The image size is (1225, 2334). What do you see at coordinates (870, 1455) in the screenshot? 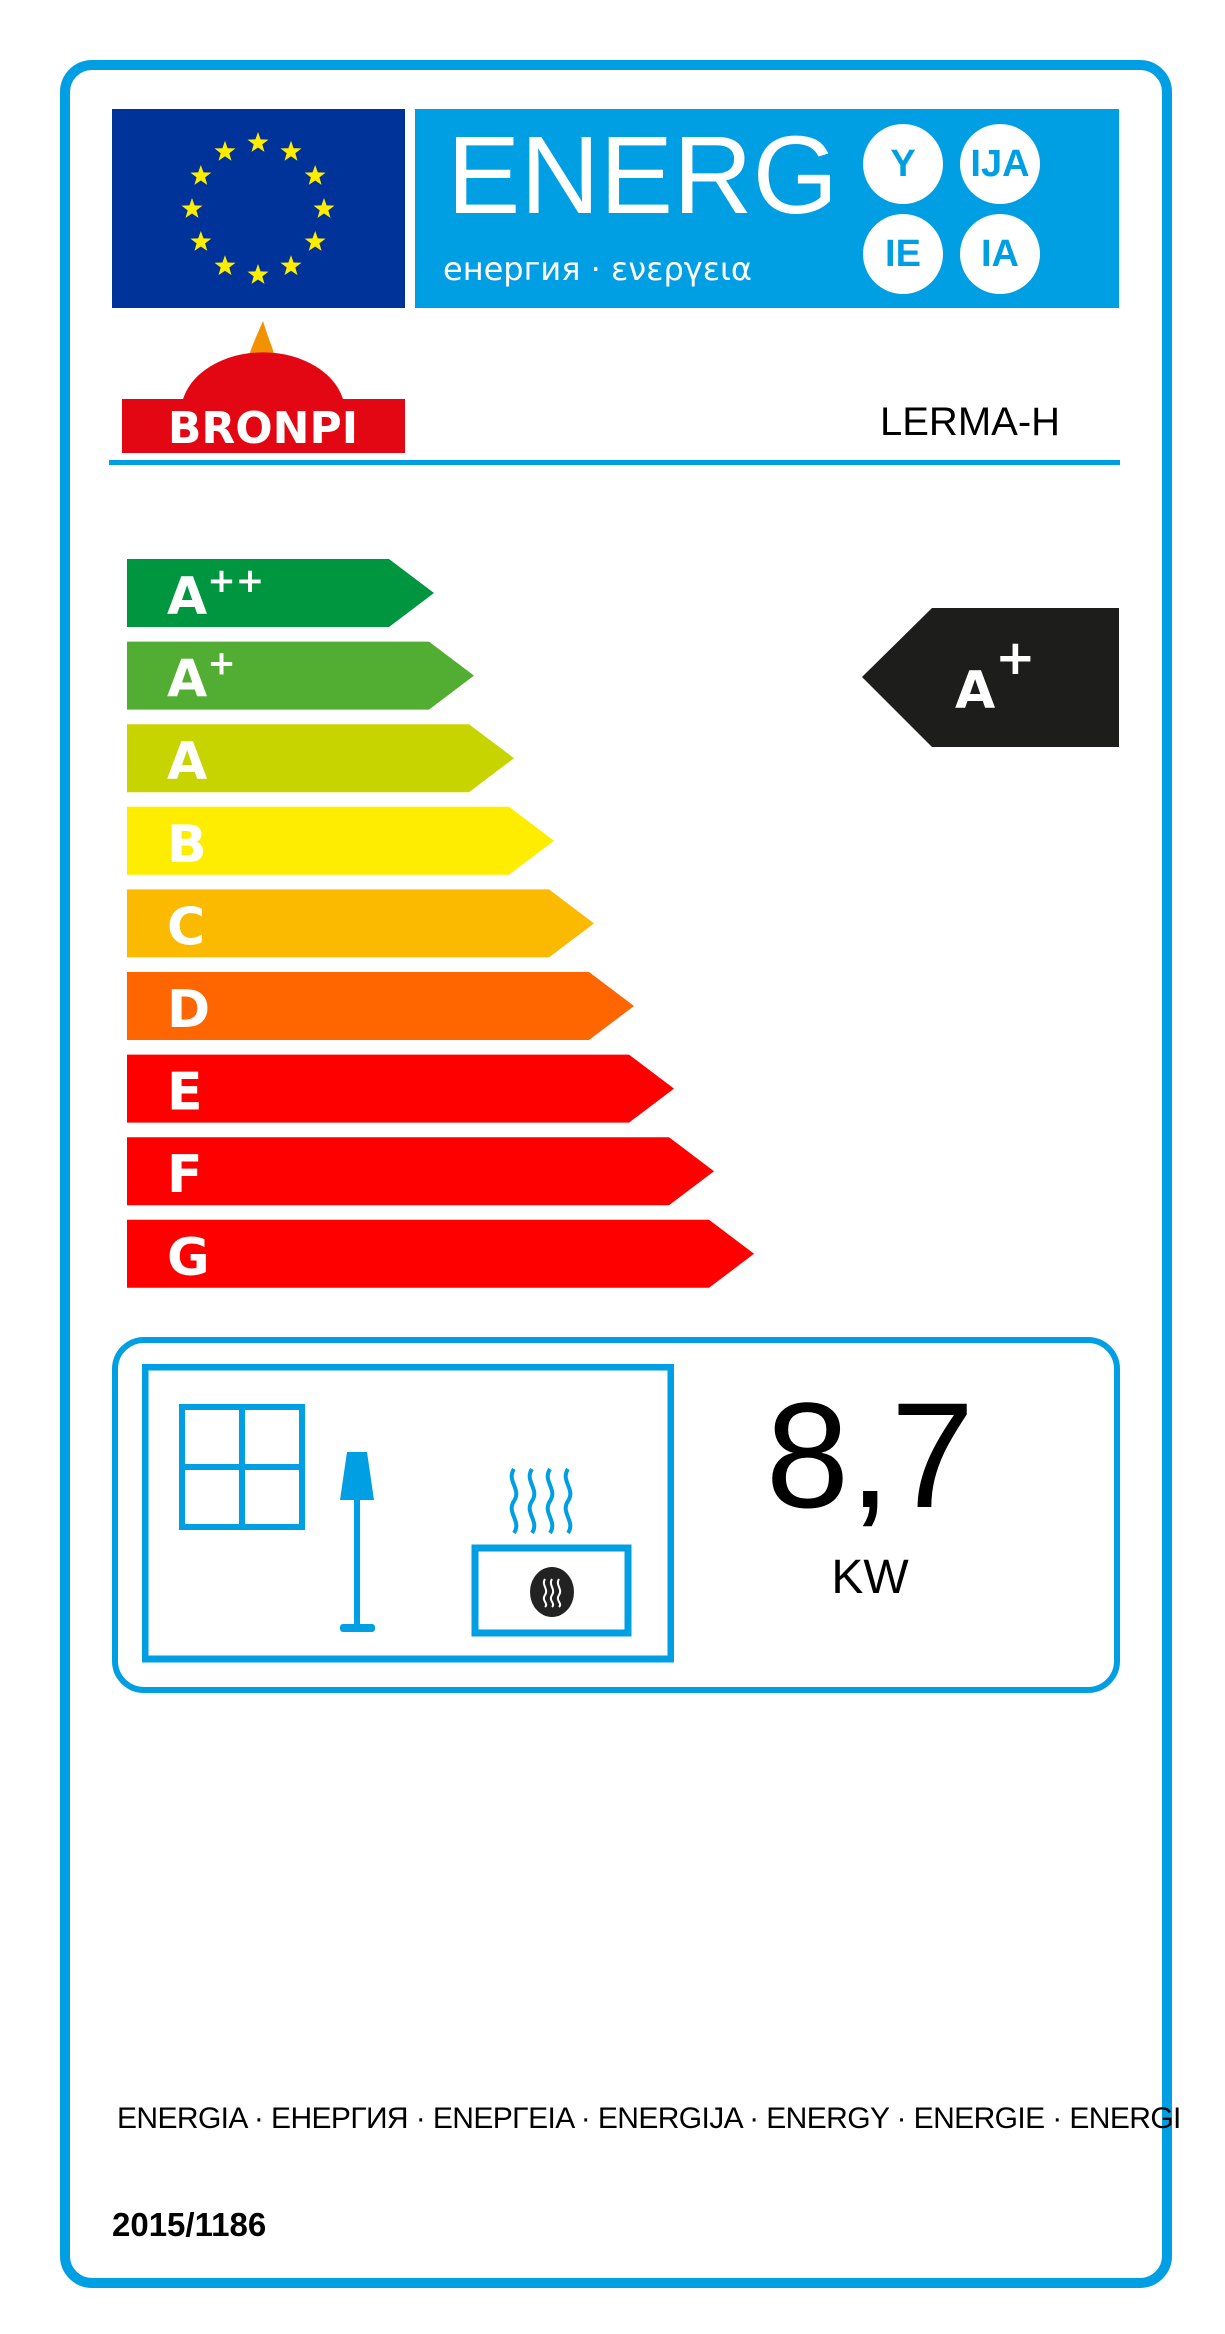
I see `heat-output-value: 8,7` at bounding box center [870, 1455].